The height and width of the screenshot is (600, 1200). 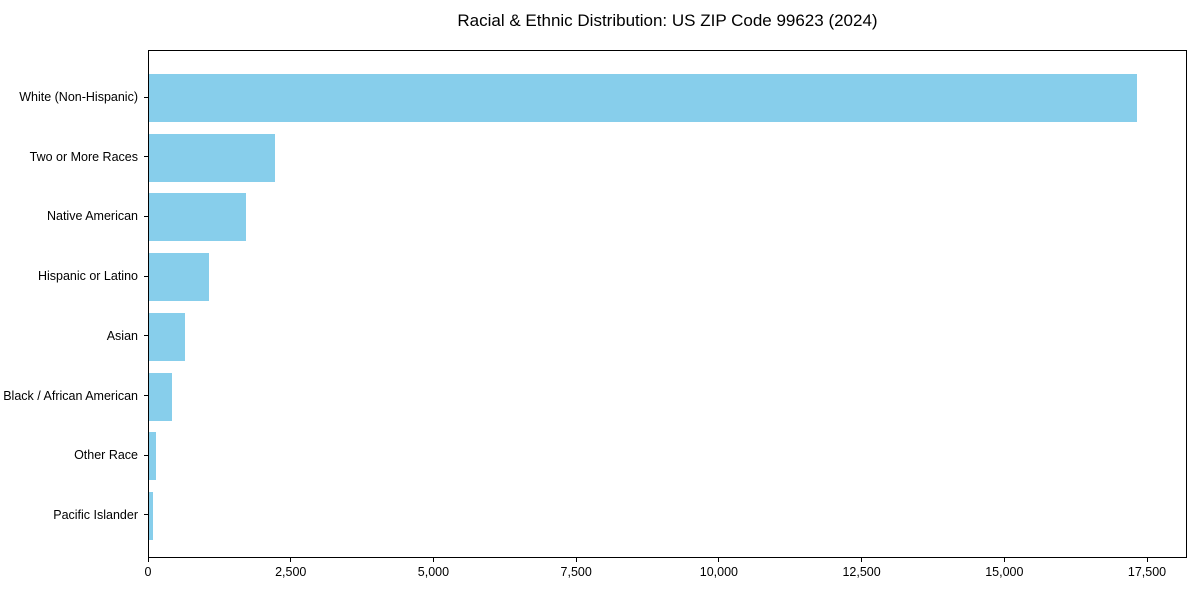 What do you see at coordinates (83, 156) in the screenshot?
I see `y-tick-label-two-or-more-races: Two or More Races` at bounding box center [83, 156].